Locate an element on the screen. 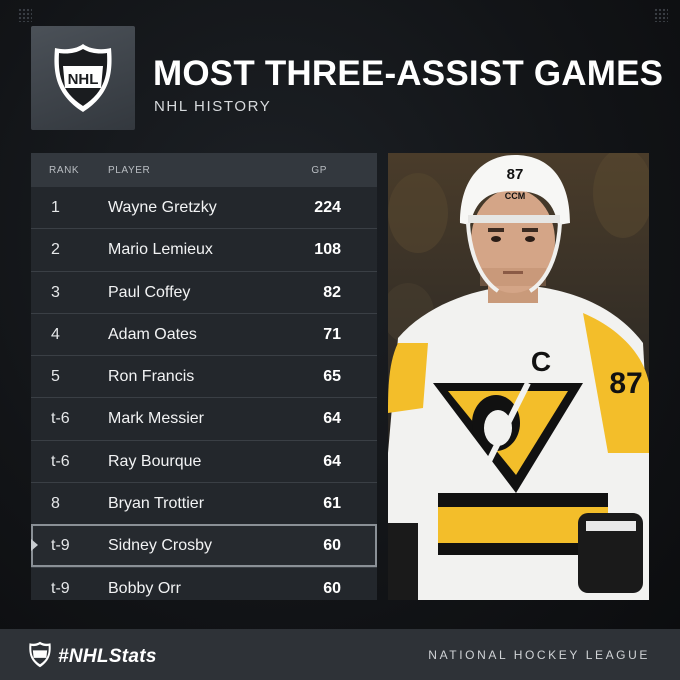 The height and width of the screenshot is (680, 680). player-cell: Mario Lemieux is located at coordinates (160, 250).